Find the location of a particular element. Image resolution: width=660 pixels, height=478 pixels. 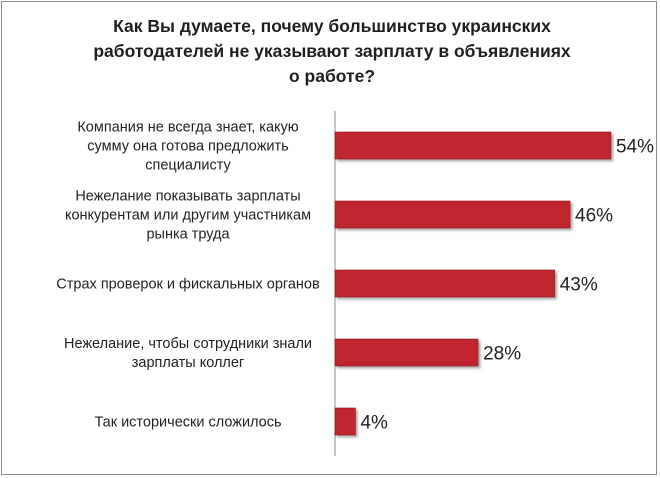

category-label-line: конкурентам или другим участникам is located at coordinates (188, 216).